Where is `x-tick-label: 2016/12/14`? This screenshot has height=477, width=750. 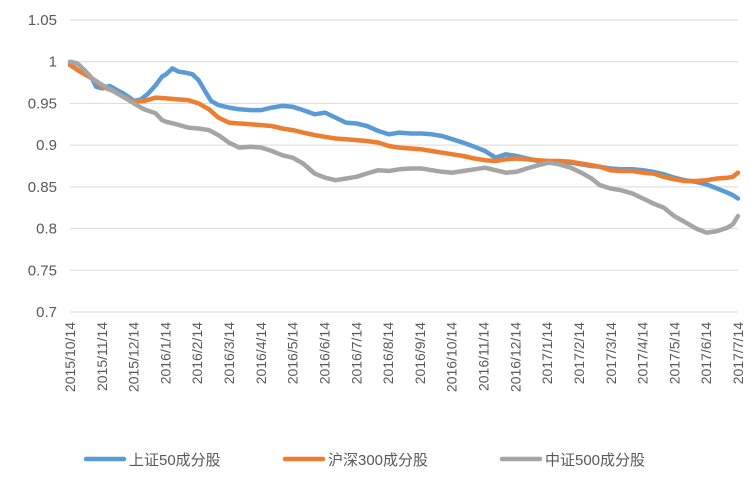
x-tick-label: 2016/12/14 is located at coordinates (515, 357).